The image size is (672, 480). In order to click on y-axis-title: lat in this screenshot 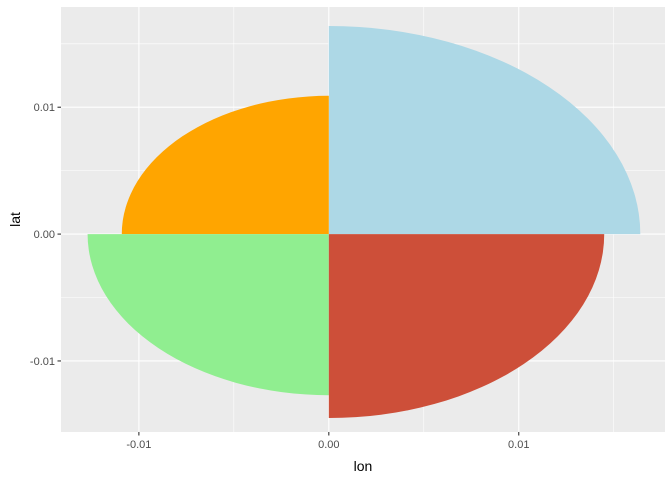, I will do `click(15, 219)`.